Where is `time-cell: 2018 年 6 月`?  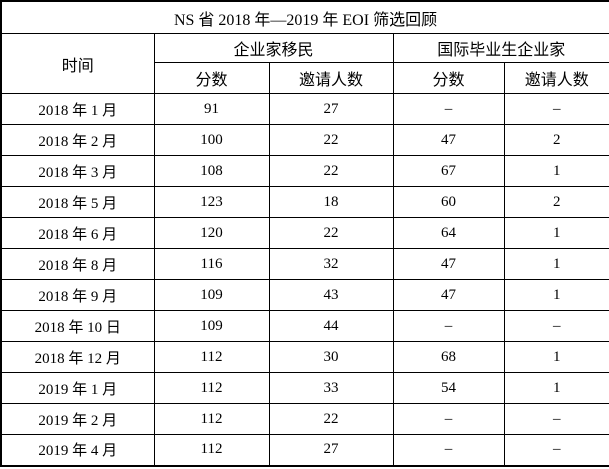 time-cell: 2018 年 6 月 is located at coordinates (77, 233).